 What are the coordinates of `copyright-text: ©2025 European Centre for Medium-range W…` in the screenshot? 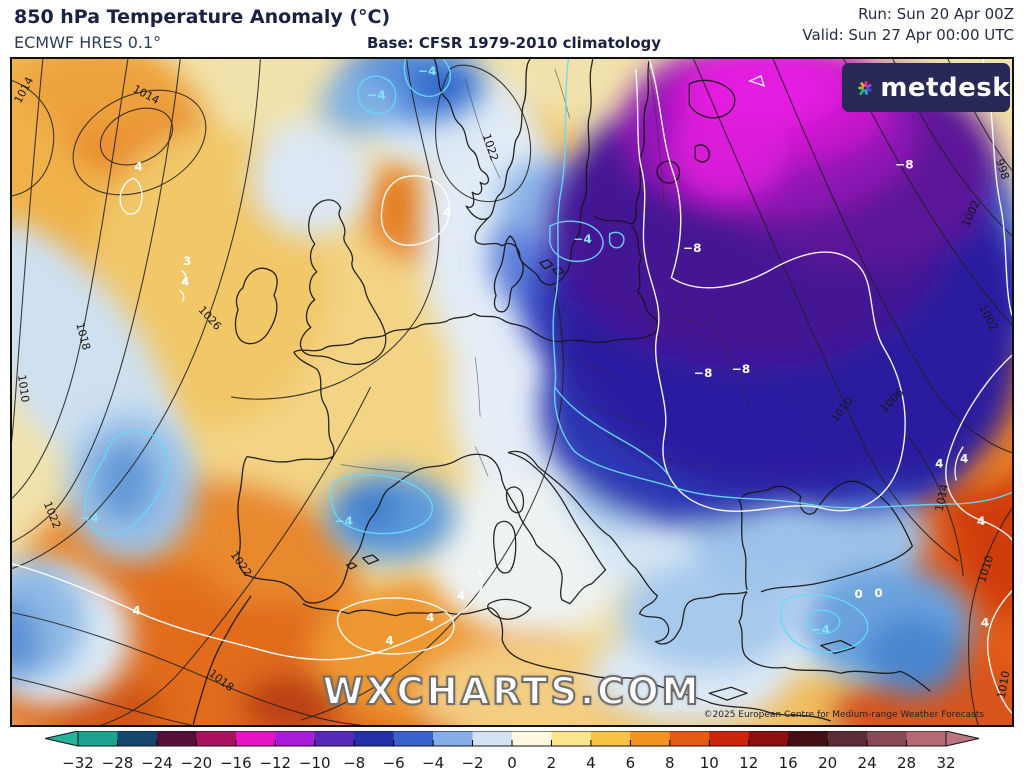 It's located at (843, 715).